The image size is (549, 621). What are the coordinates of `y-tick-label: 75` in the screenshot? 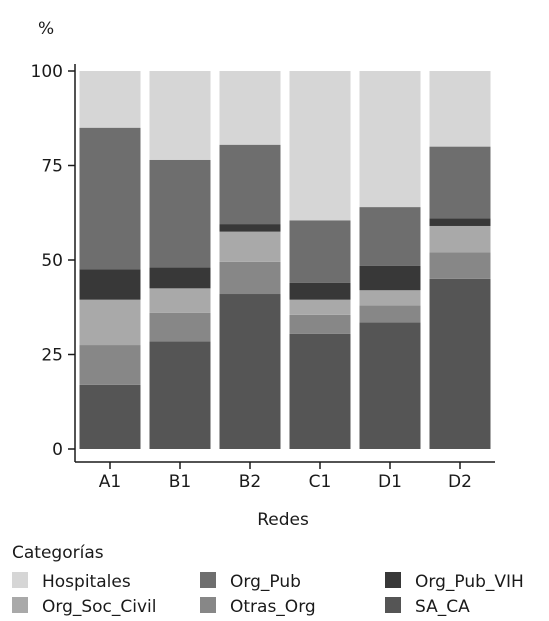 It's located at (52, 167).